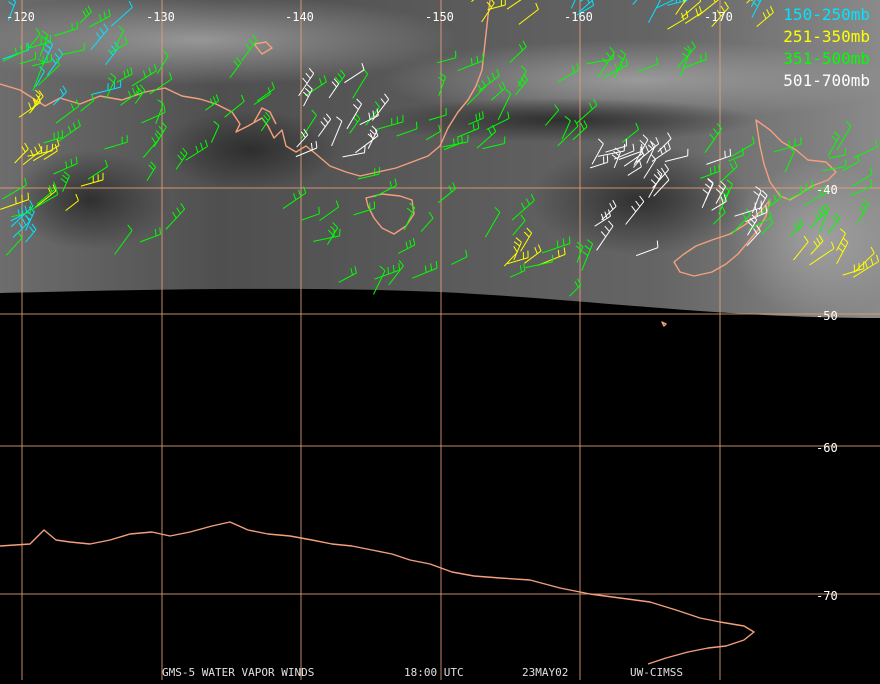 The width and height of the screenshot is (880, 684). I want to click on longitude-label: -140, so click(299, 17).